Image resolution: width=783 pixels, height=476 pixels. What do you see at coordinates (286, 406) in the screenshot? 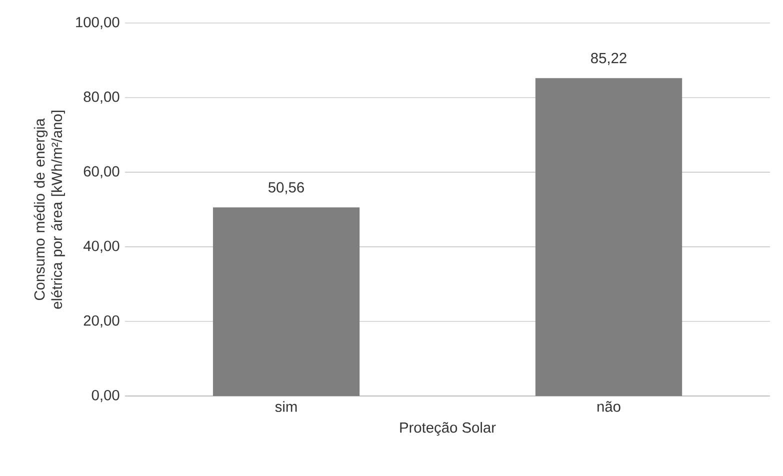
I see `x-tick-label: sim` at bounding box center [286, 406].